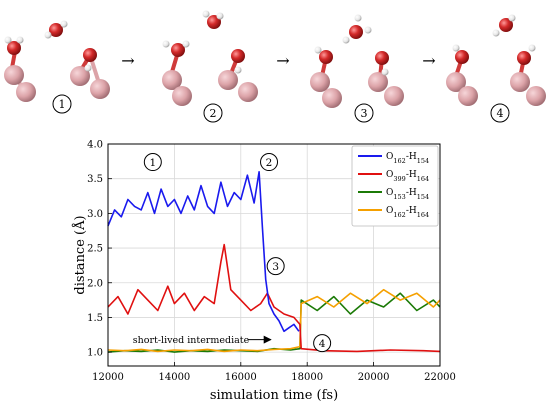 This screenshot has width=550, height=405. Describe the element at coordinates (203, 252) in the screenshot. I see `series-line-o162-h154` at that location.